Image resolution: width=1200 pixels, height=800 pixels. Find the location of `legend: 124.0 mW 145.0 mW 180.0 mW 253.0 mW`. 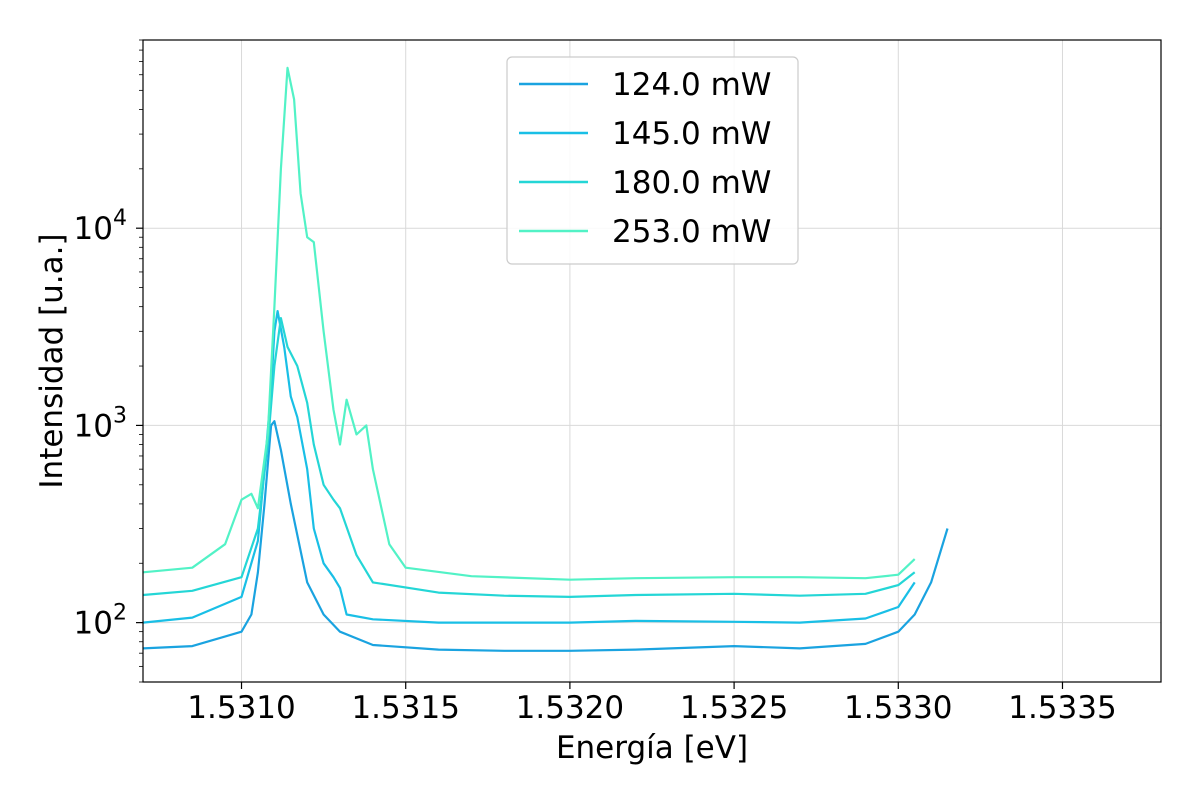

legend: 124.0 mW 145.0 mW 180.0 mW 253.0 mW is located at coordinates (652, 160).